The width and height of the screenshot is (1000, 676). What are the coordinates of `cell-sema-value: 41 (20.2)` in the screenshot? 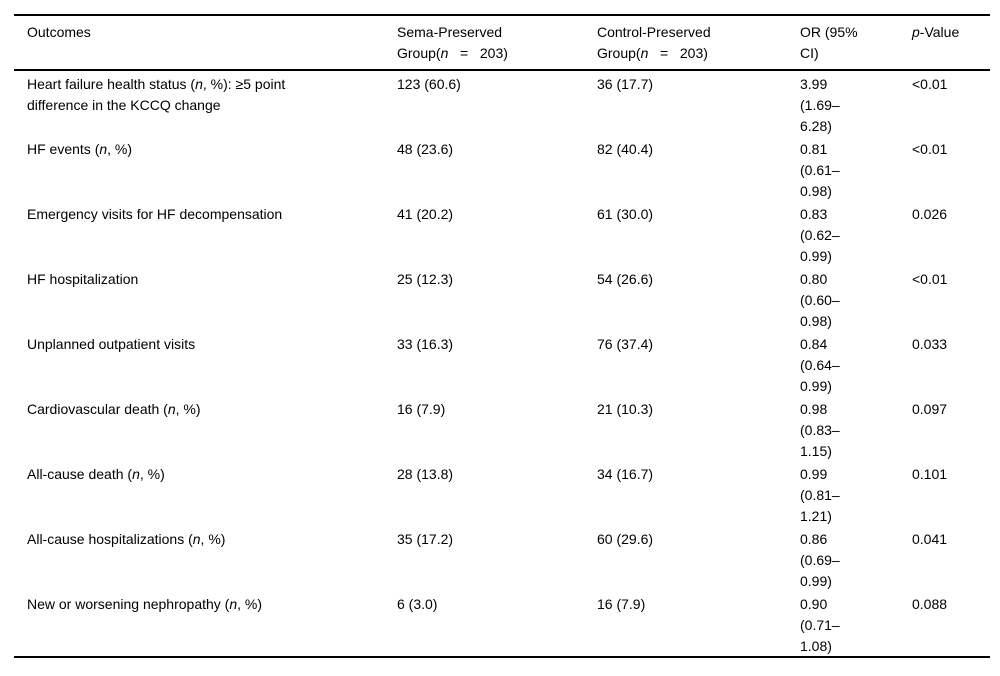 It's located at (425, 214).